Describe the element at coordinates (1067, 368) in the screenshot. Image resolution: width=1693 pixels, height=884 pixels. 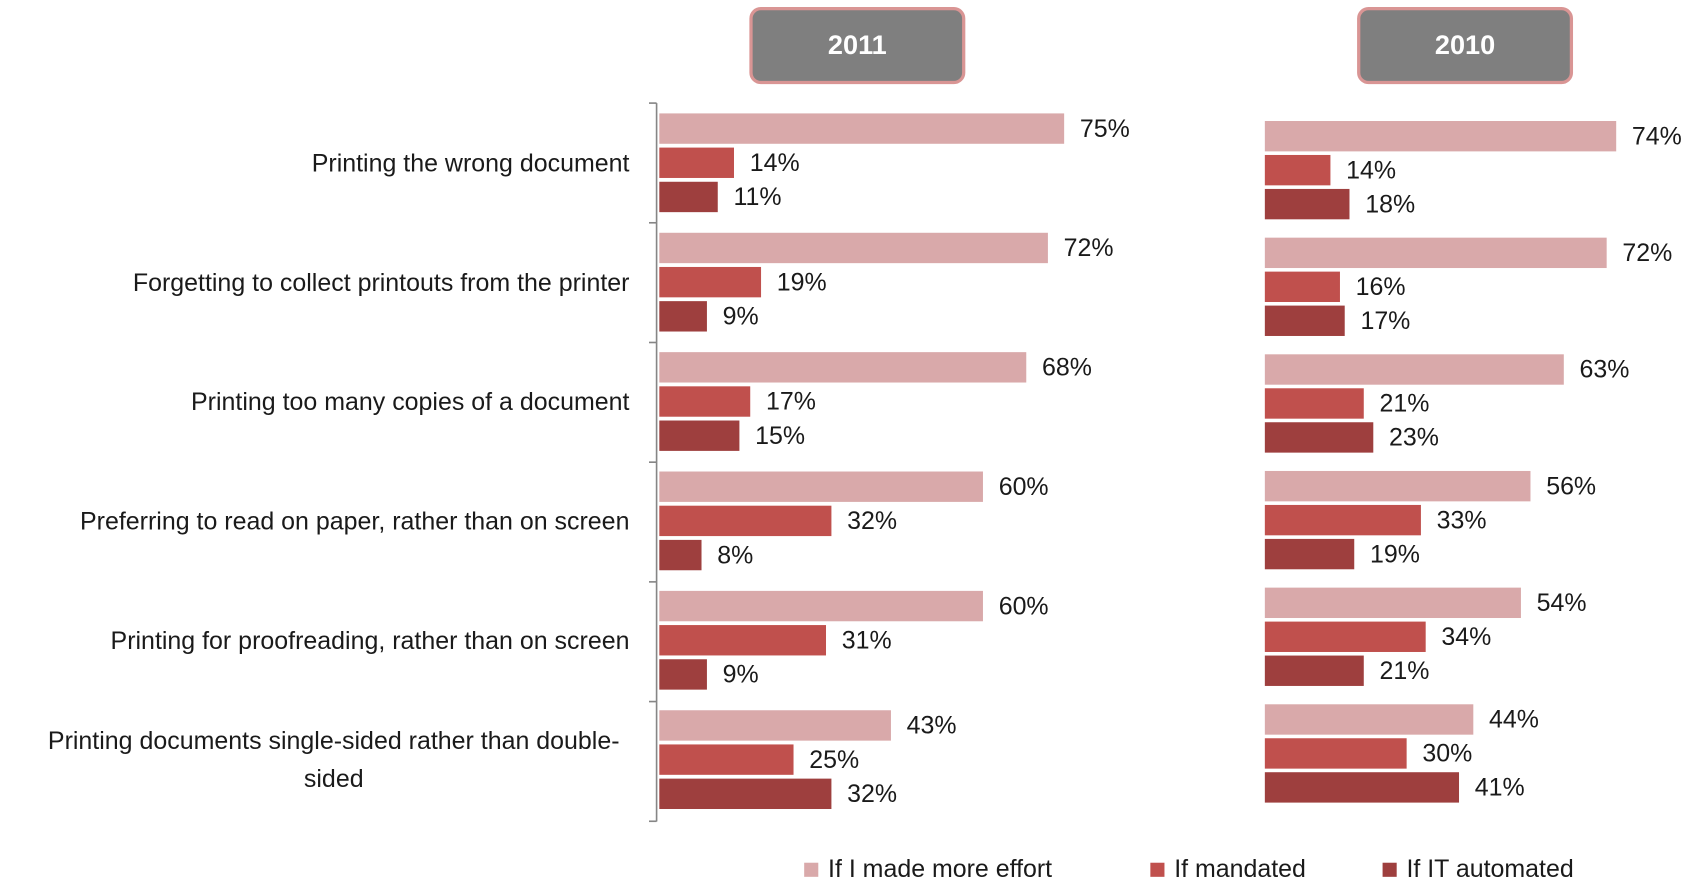
I see `value-label: 68%` at that location.